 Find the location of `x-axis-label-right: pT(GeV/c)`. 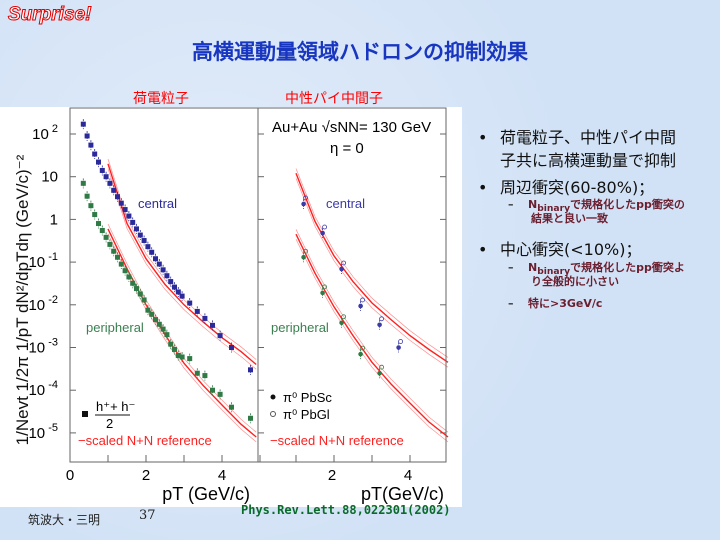

x-axis-label-right: pT(GeV/c) is located at coordinates (402, 494).